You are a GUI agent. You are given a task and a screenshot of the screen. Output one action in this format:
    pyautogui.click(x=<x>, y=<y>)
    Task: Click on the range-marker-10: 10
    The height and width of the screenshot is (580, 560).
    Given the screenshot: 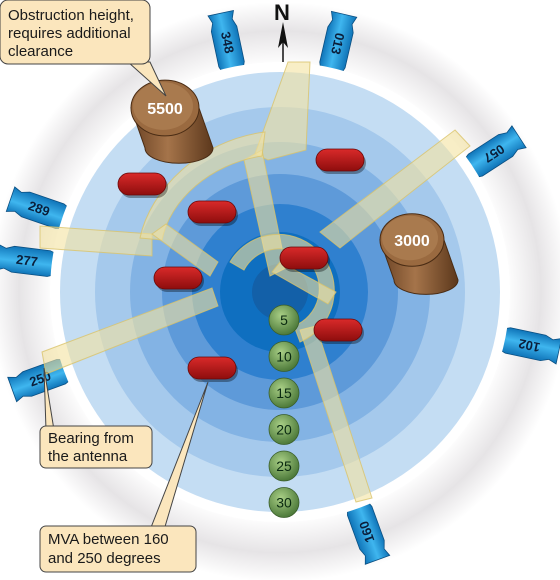 What is the action you would take?
    pyautogui.click(x=284, y=356)
    